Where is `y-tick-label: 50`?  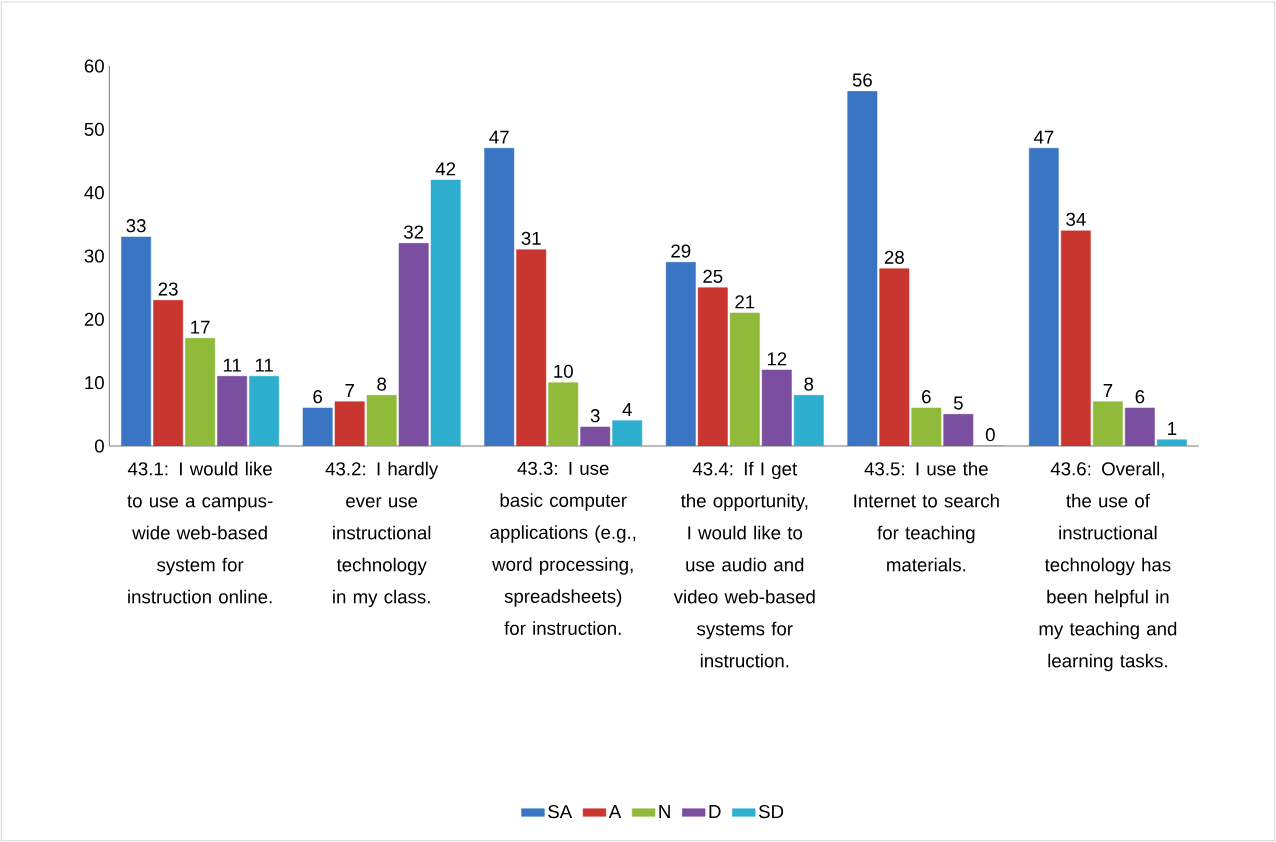
y-tick-label: 50 is located at coordinates (94, 129).